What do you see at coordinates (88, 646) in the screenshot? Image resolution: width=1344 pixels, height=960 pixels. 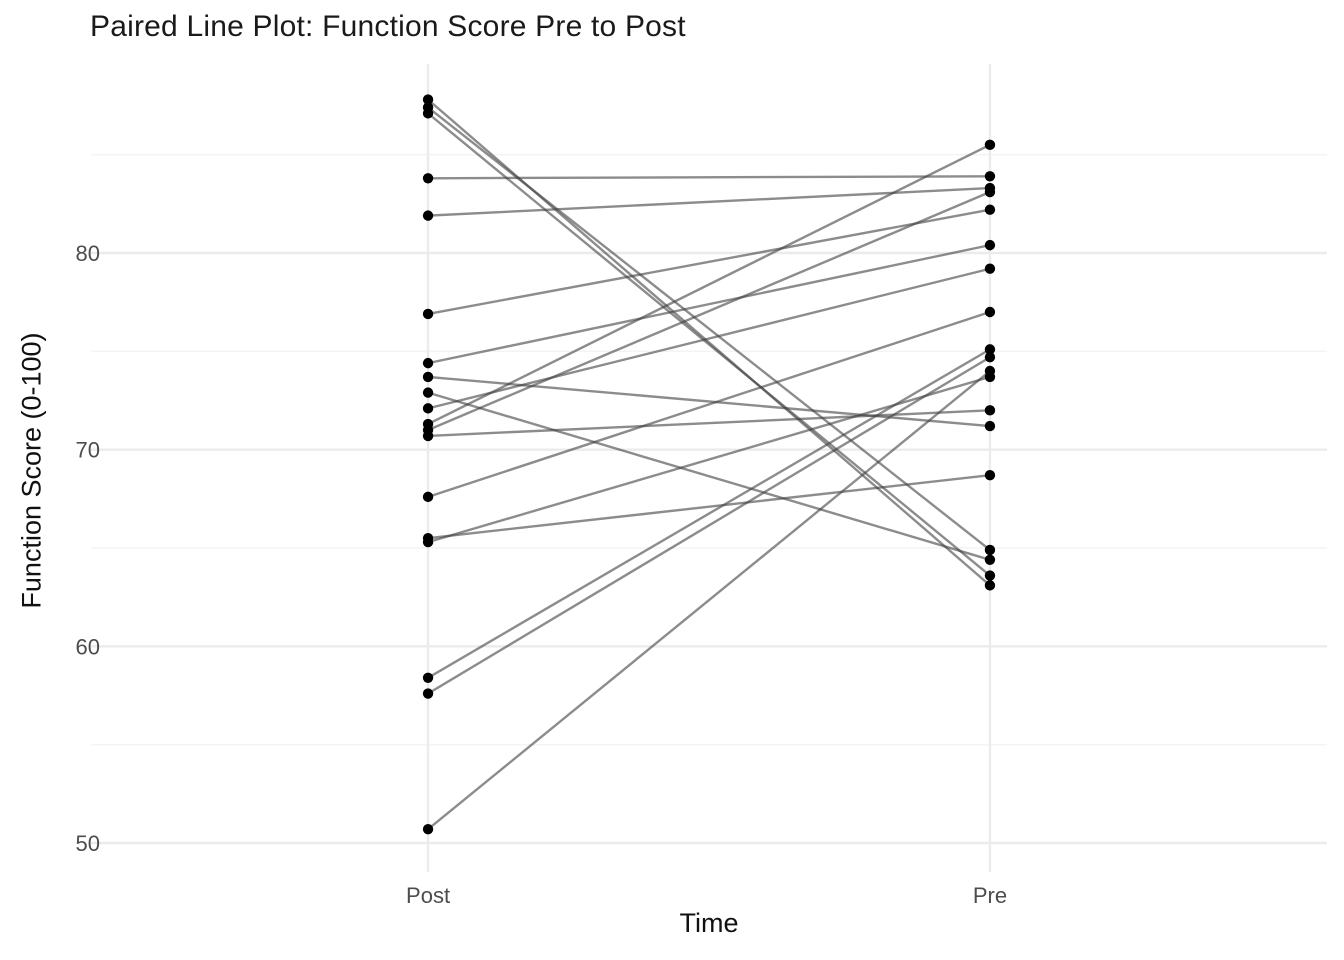 I see `y-tick-label: 60` at bounding box center [88, 646].